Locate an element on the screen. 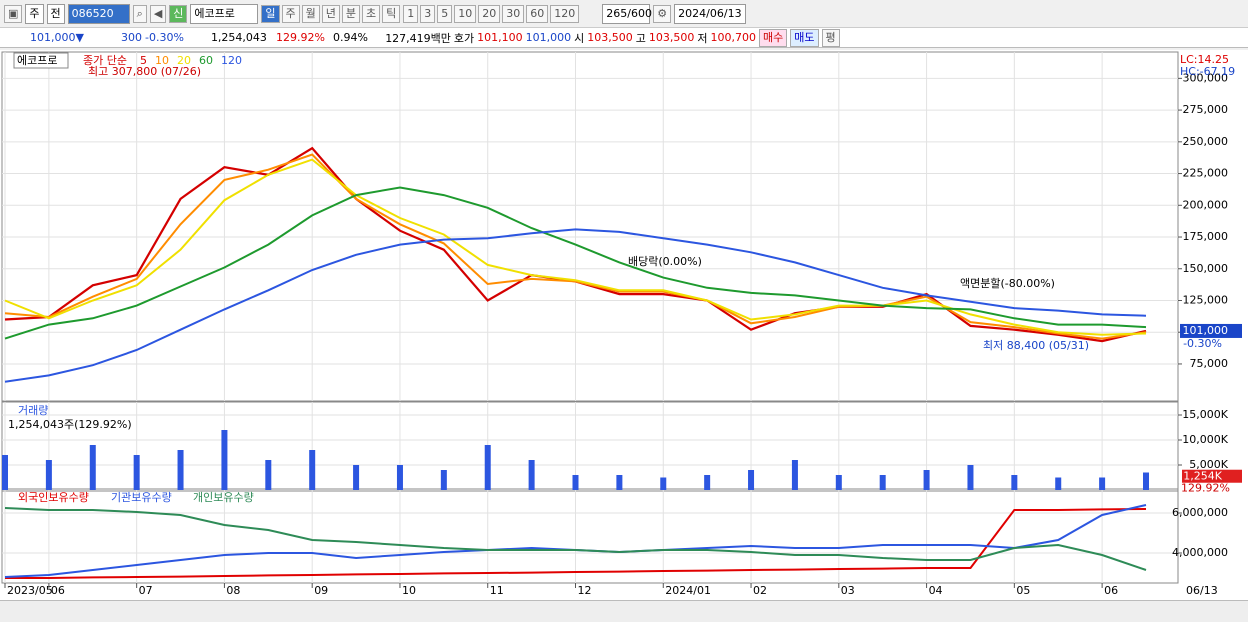 The height and width of the screenshot is (622, 1248). pane-frame is located at coordinates (590, 536).